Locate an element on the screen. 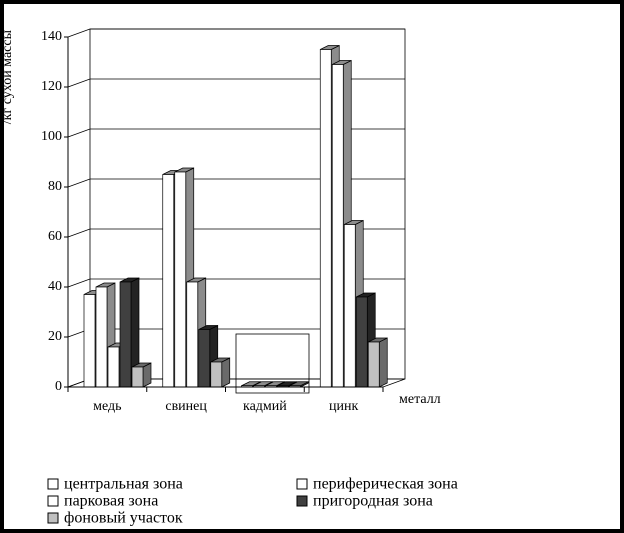 Image resolution: width=624 pixels, height=533 pixels. y-tick-label: 120 is located at coordinates (51, 86).